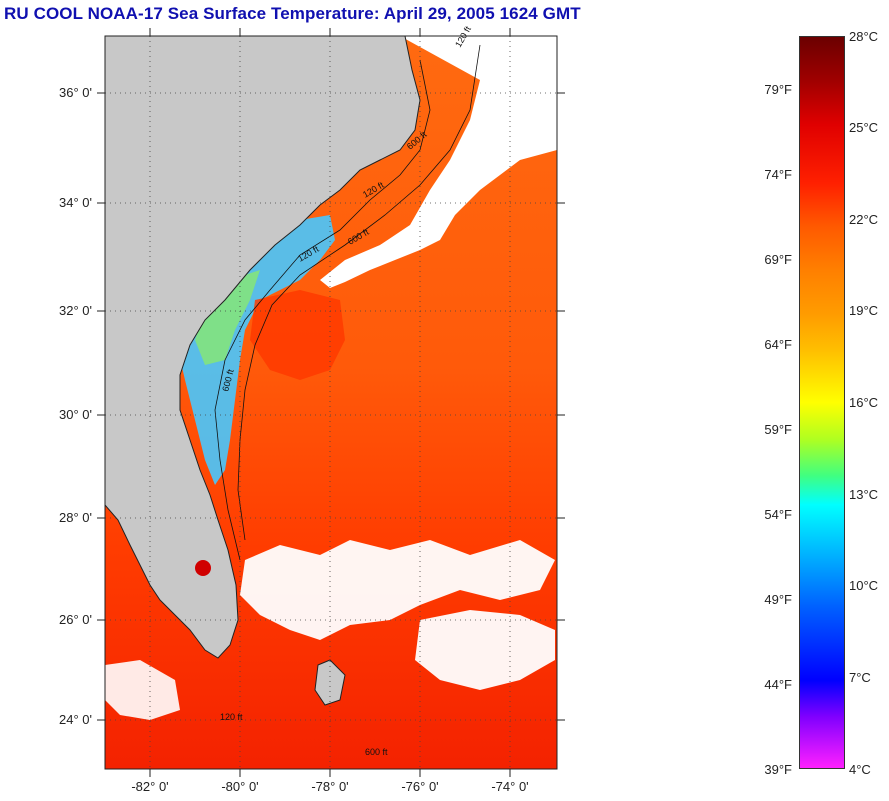  I want to click on latitude-label: 24° 0', so click(75, 719).